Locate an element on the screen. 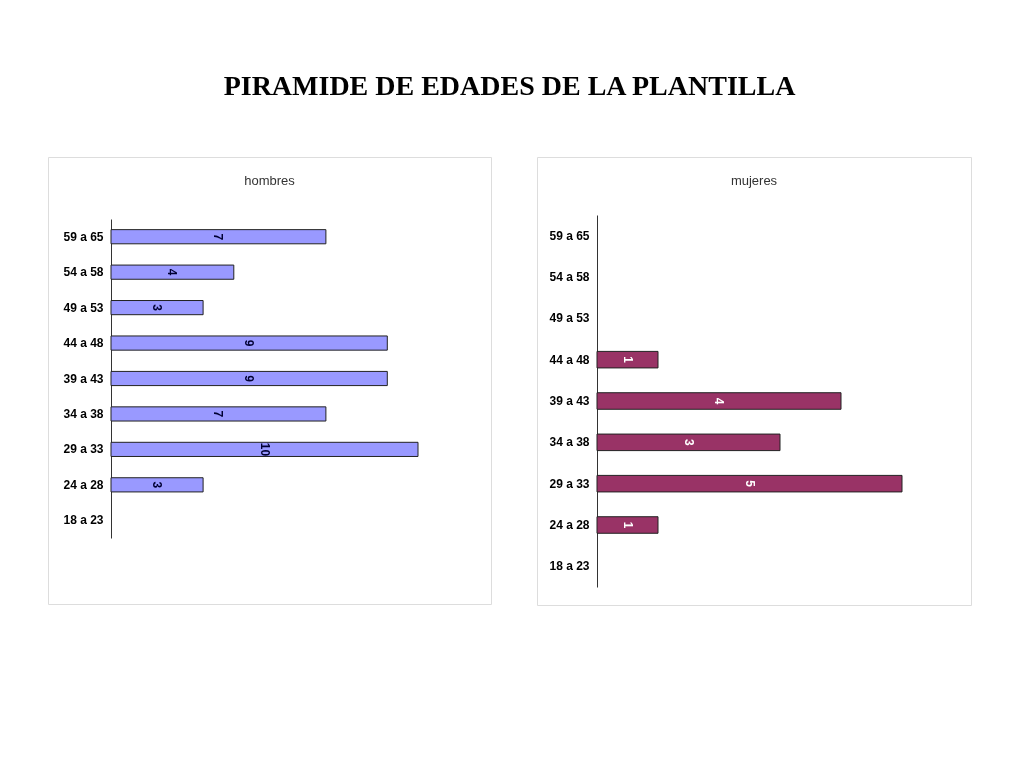 The width and height of the screenshot is (1024, 768). chart-title: hombres is located at coordinates (270, 180).